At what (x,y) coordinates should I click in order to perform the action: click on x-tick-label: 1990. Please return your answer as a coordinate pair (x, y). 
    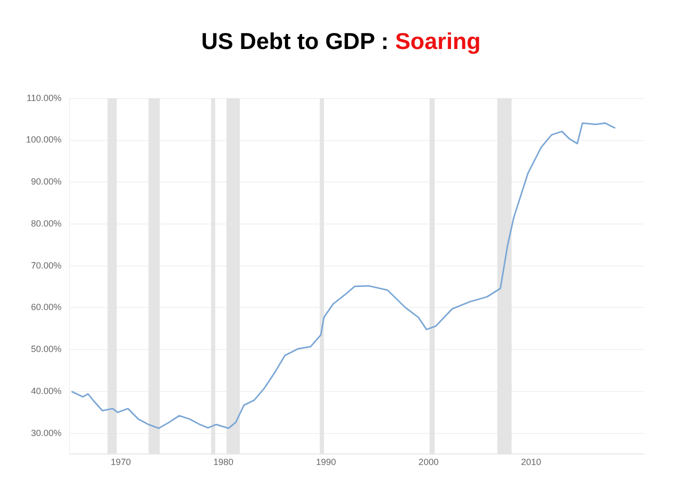
    Looking at the image, I should click on (326, 462).